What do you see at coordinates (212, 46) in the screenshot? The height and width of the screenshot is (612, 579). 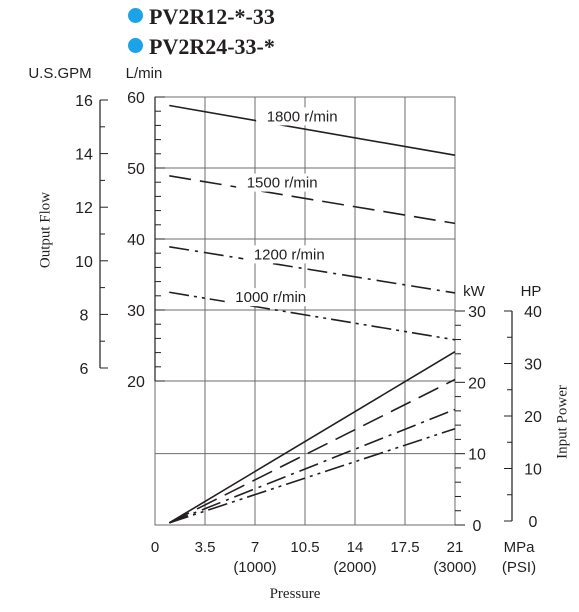 I see `legend-label-1: PV2R24-33-*` at bounding box center [212, 46].